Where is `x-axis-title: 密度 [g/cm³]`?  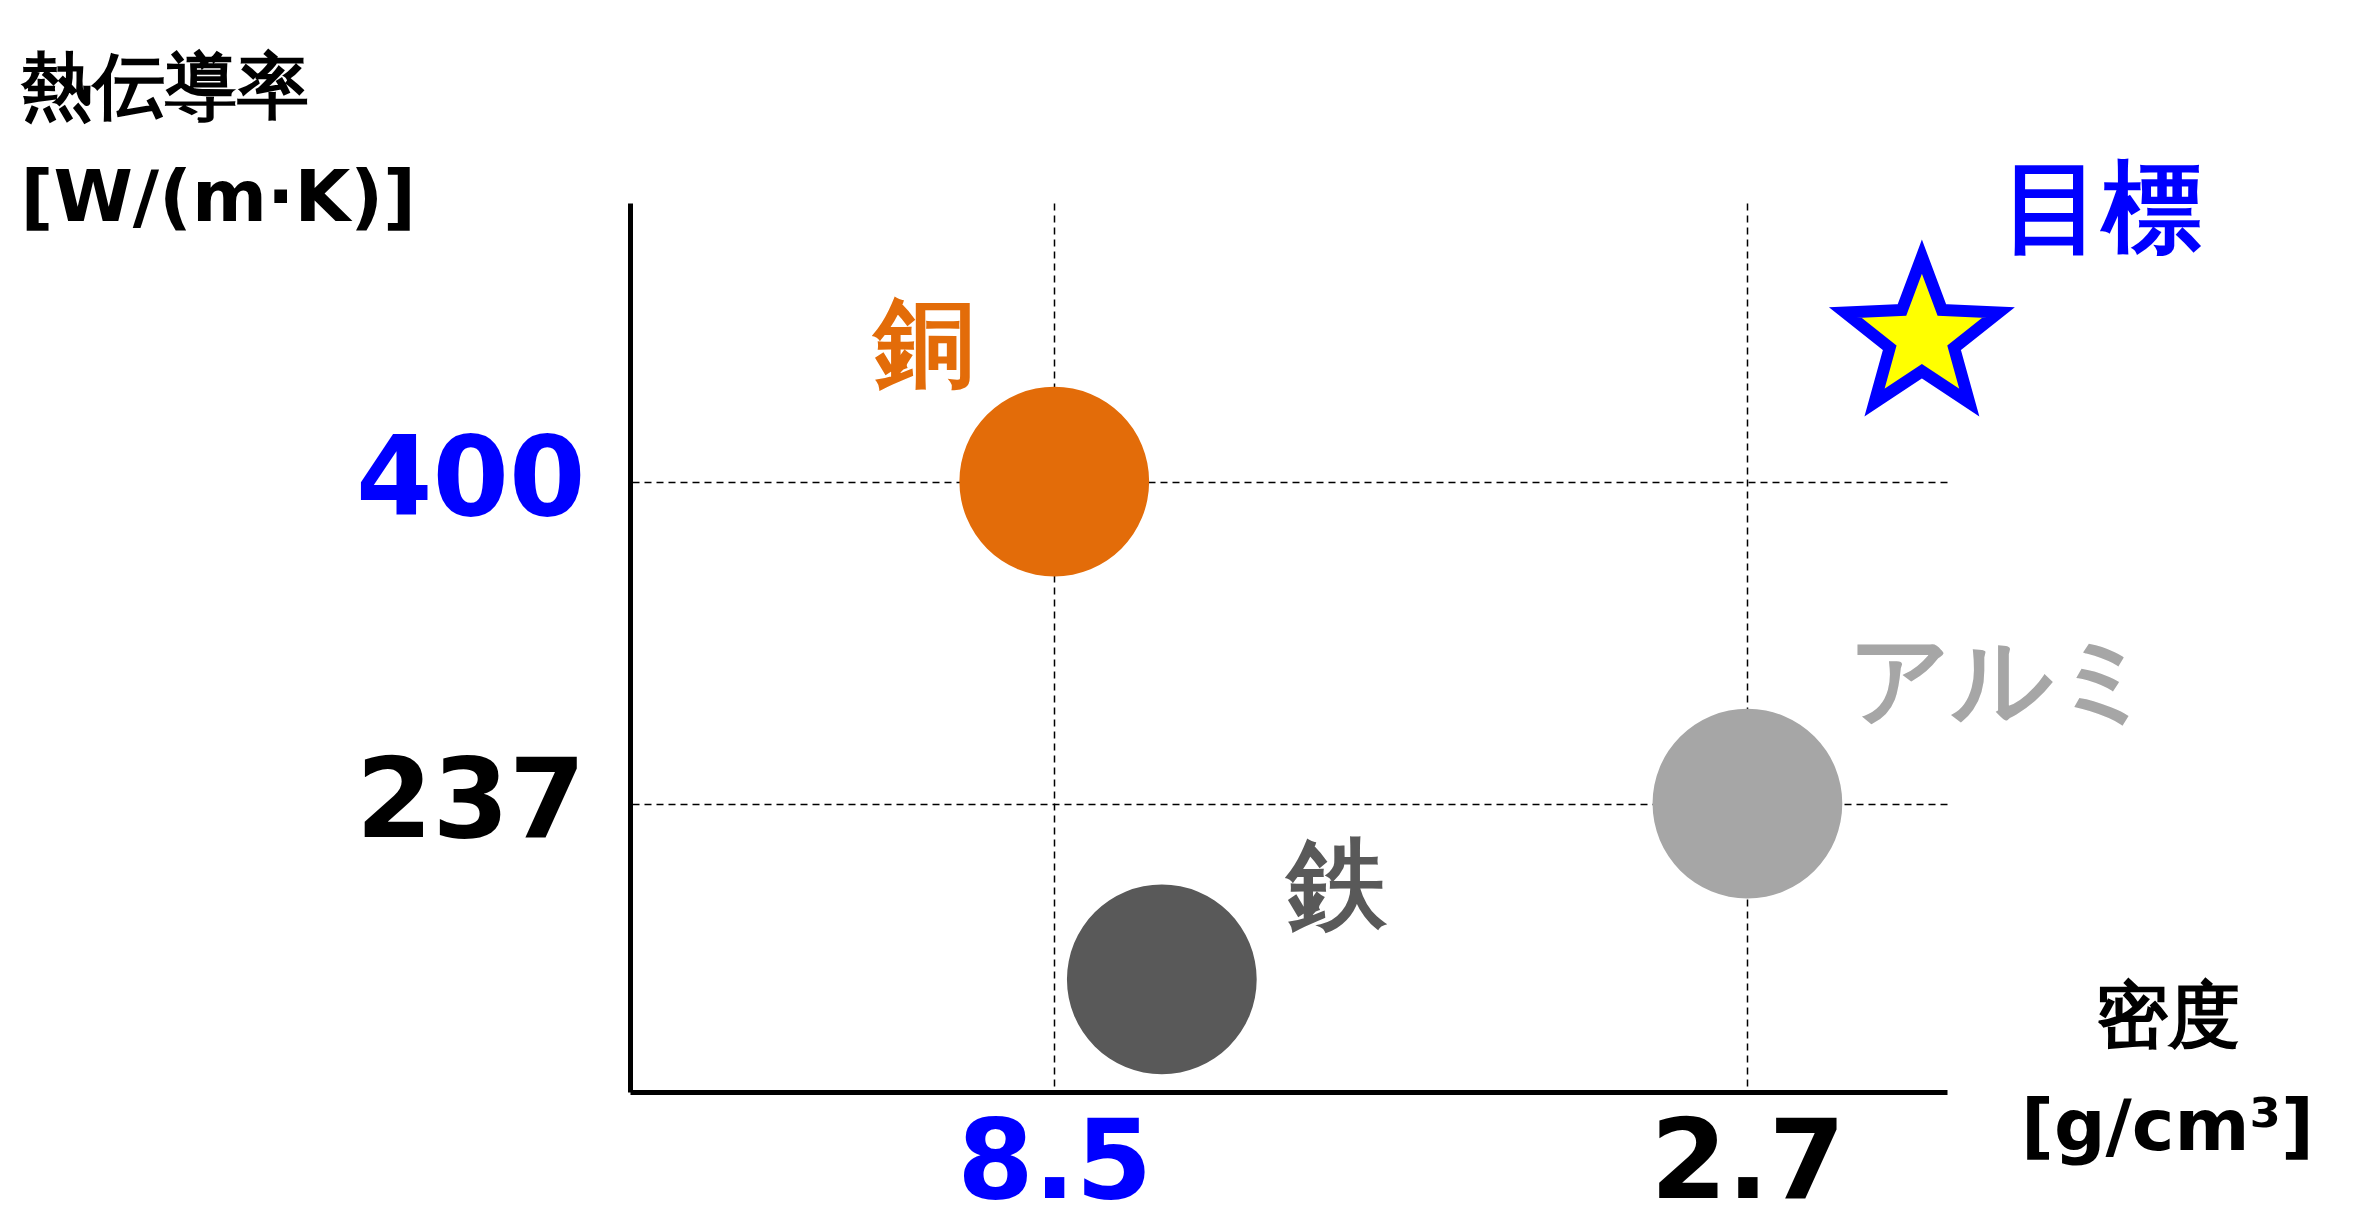
x-axis-title: 密度 [g/cm³] is located at coordinates (2167, 1069).